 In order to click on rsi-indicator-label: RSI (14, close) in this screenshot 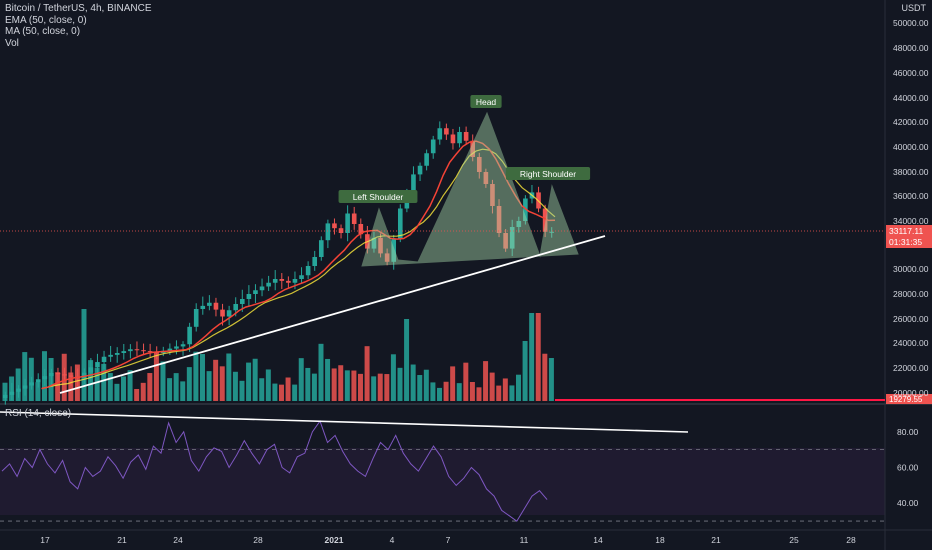, I will do `click(38, 413)`.